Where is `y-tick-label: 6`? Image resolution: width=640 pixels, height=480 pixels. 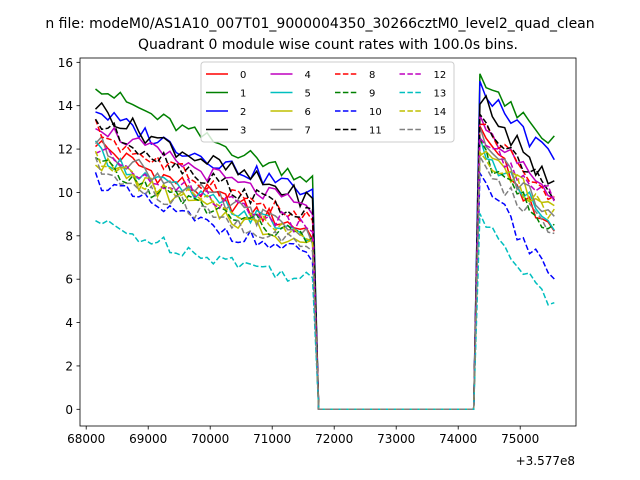
y-tick-label: 6 is located at coordinates (69, 280).